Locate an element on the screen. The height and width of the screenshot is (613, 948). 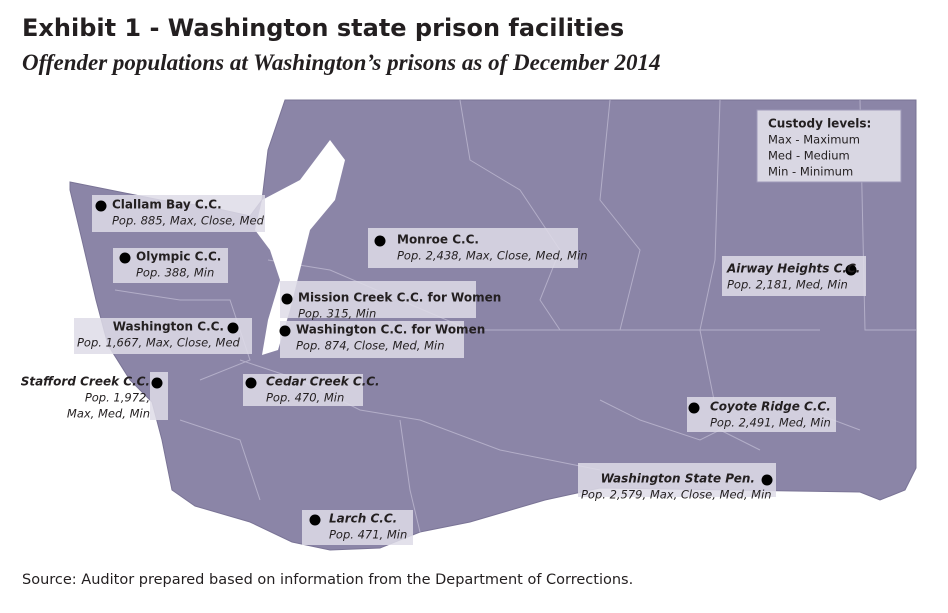
facility-detail: Pop. 2,491, Med, Min is located at coordinates (770, 423).